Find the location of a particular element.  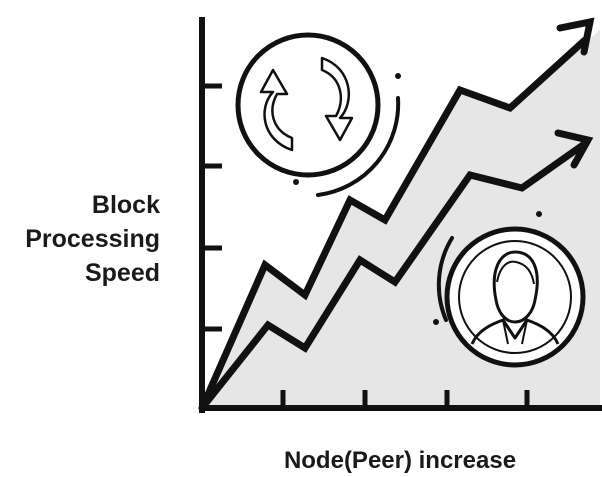

y-axis-label-line-2: Processing is located at coordinates (92, 239).